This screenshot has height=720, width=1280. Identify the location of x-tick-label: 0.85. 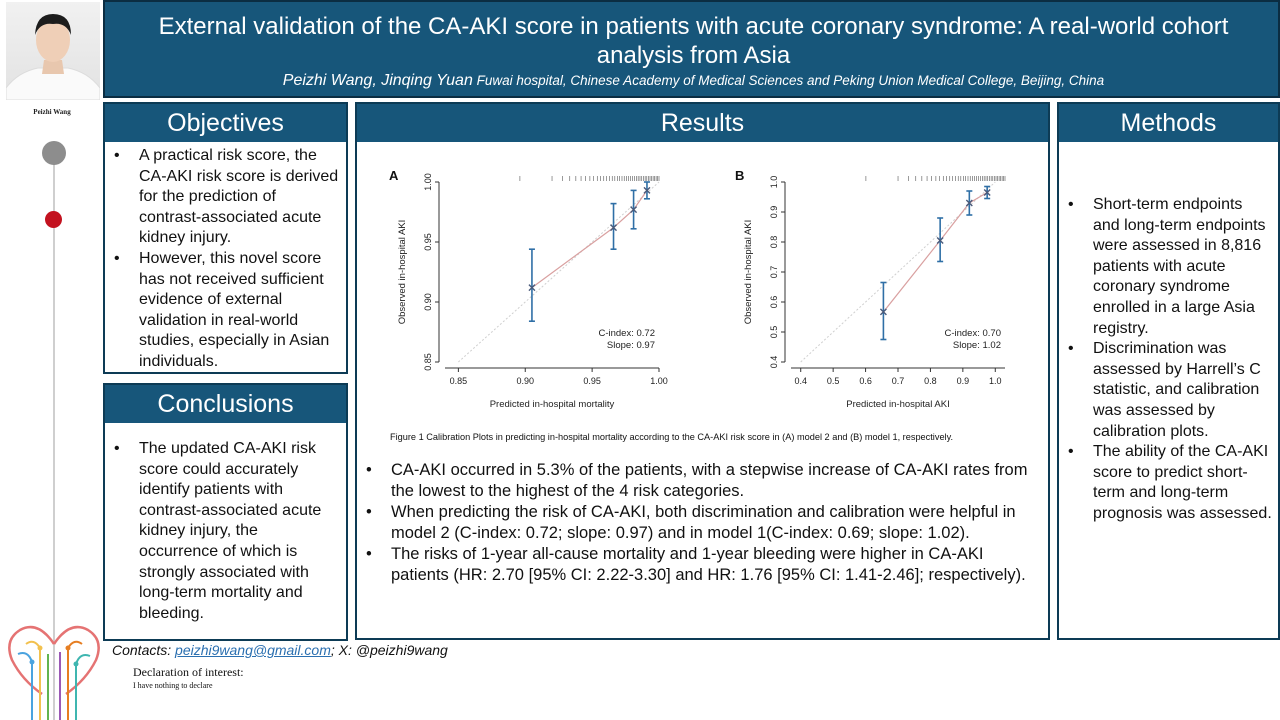
(459, 381).